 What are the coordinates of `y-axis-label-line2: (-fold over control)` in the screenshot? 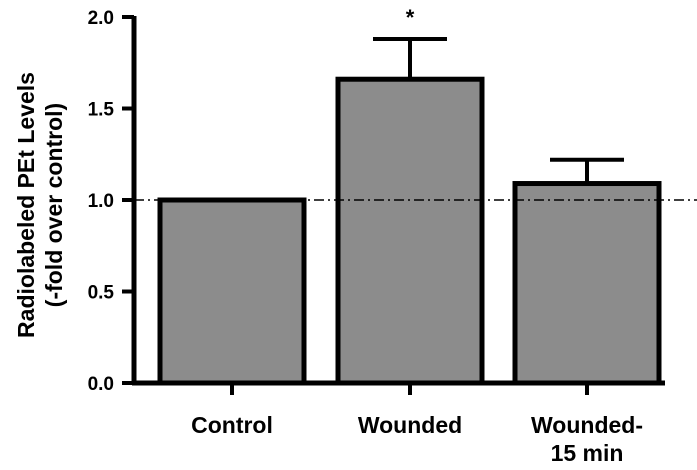 It's located at (54, 205).